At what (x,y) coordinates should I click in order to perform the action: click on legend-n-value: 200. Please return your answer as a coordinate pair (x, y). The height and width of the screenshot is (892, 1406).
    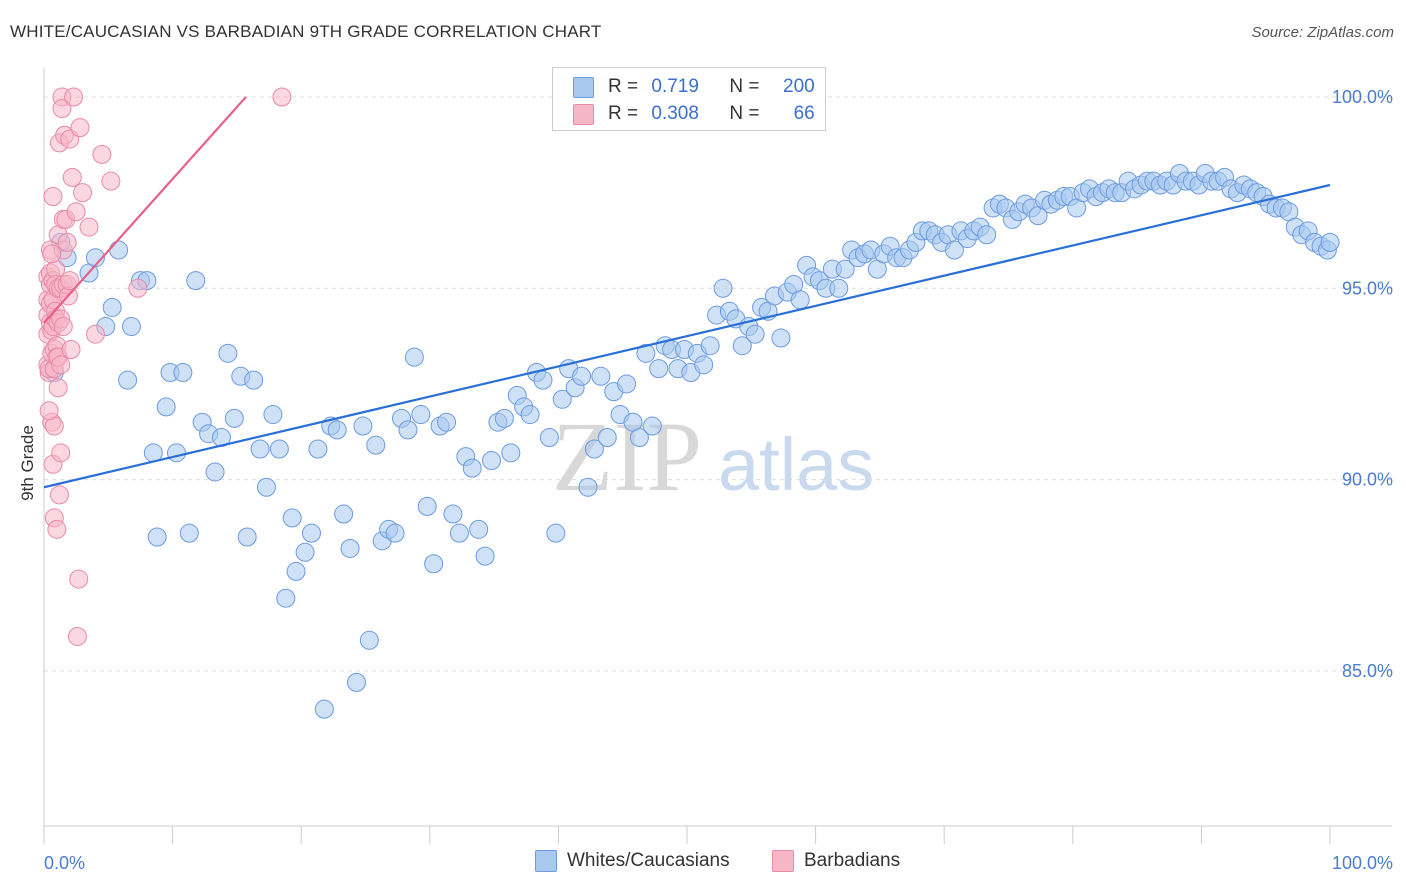
    Looking at the image, I should click on (799, 86).